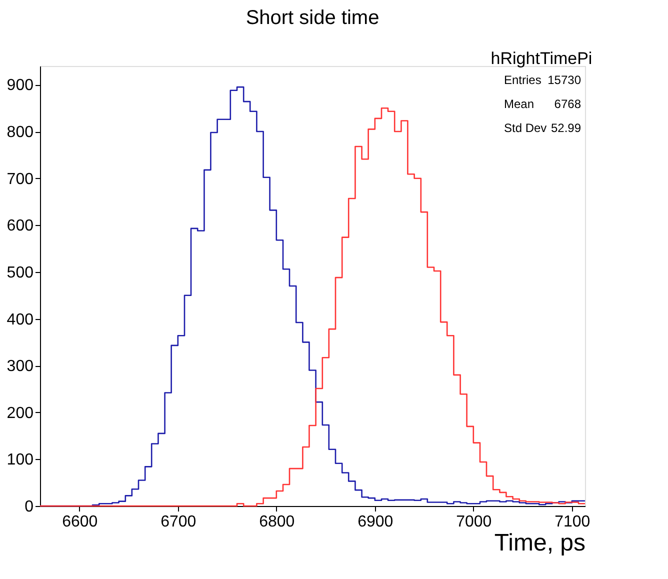 Image resolution: width=668 pixels, height=579 pixels. What do you see at coordinates (29, 507) in the screenshot?
I see `y-tick-label: 0` at bounding box center [29, 507].